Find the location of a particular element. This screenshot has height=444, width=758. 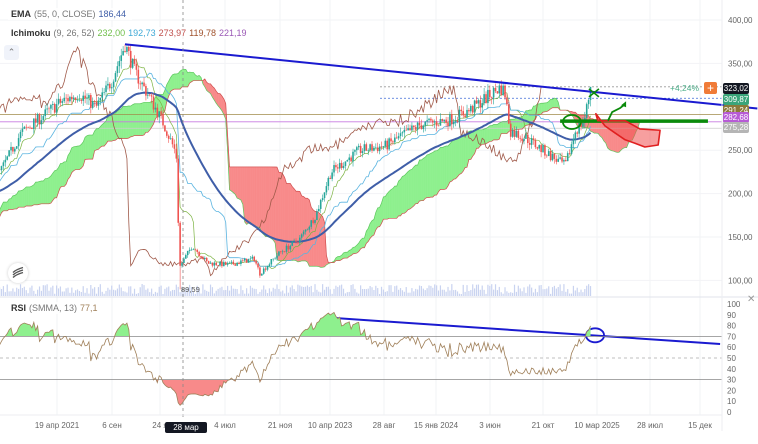

plus-icon: + is located at coordinates (710, 88).